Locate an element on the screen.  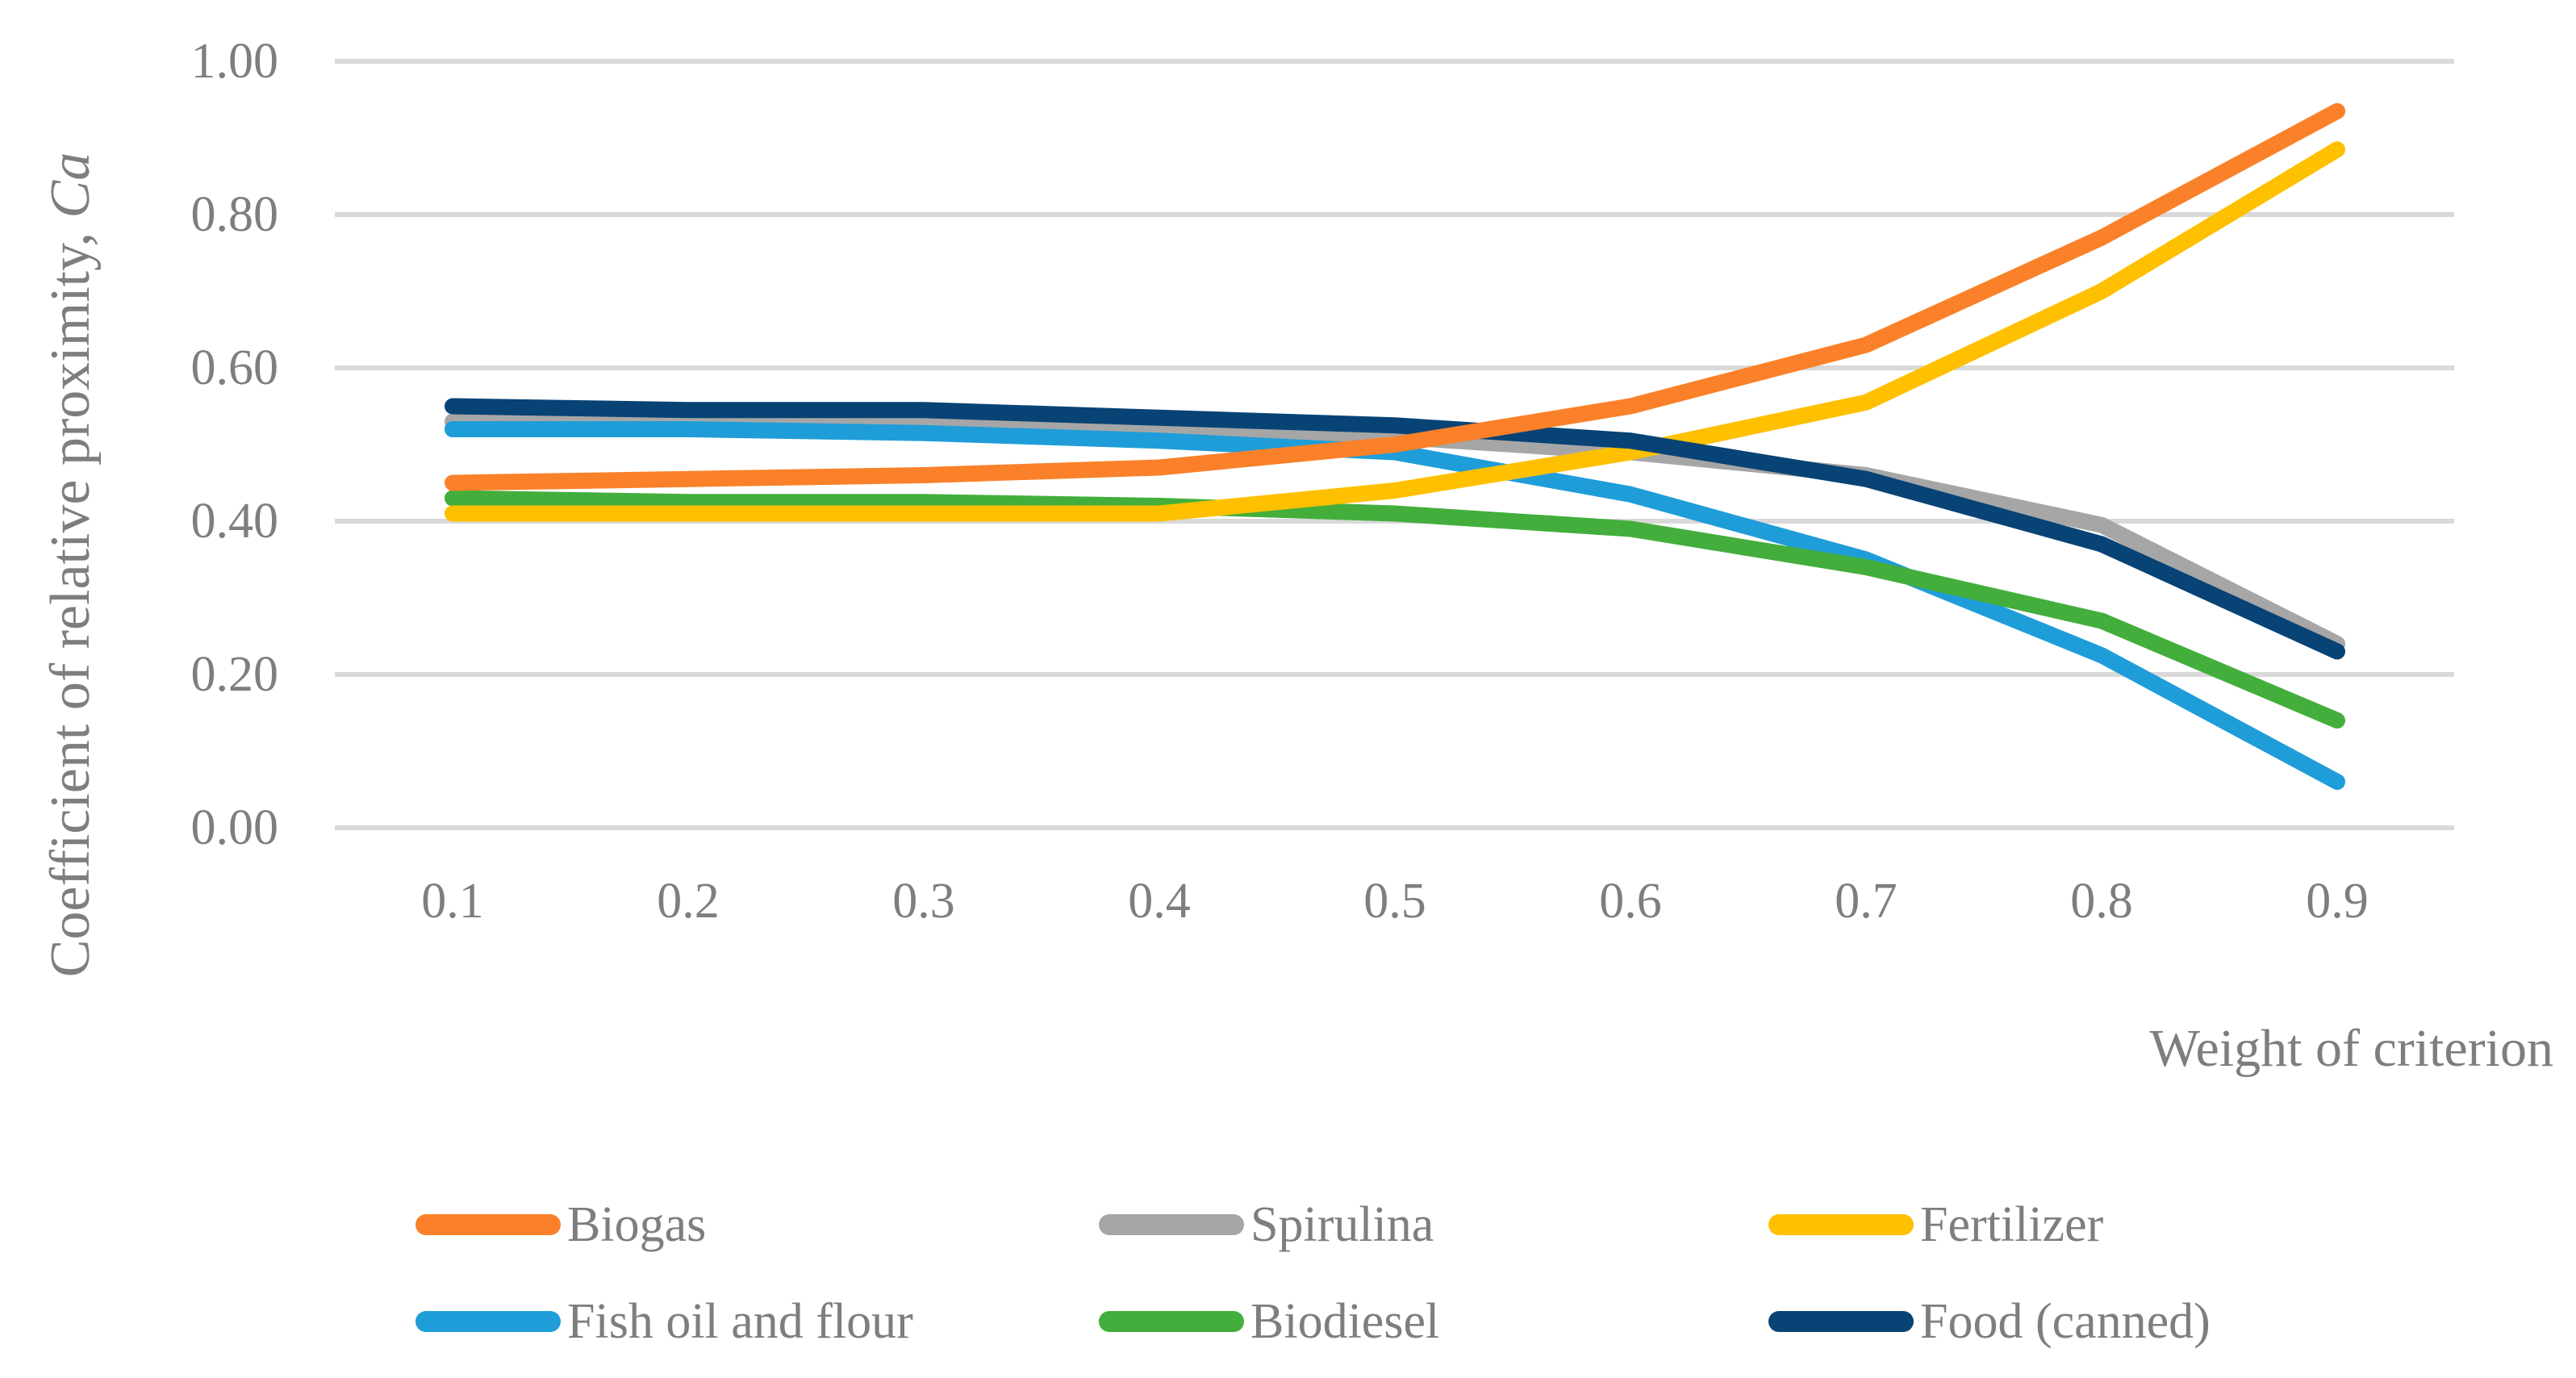
legend-label-fertilizer: Fertilizer is located at coordinates (2012, 1224).